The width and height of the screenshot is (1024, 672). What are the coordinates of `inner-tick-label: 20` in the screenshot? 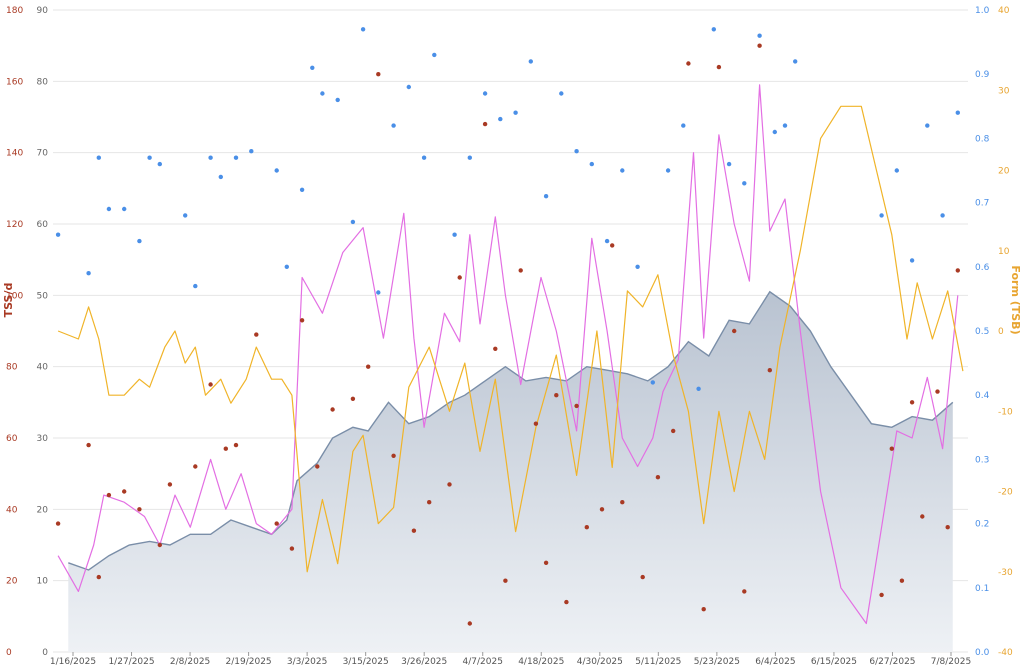 It's located at (43, 510).